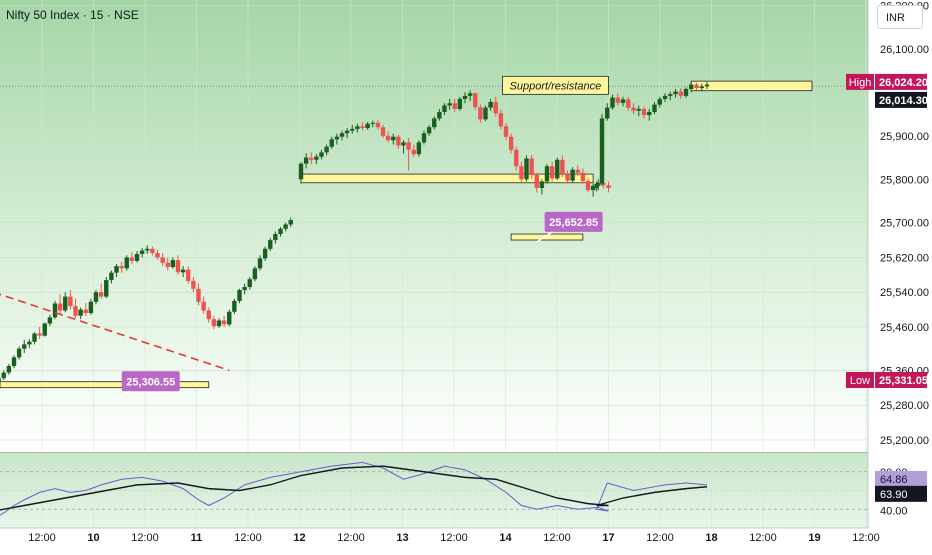  Describe the element at coordinates (402, 538) in the screenshot. I see `time-tick-label: 13` at that location.